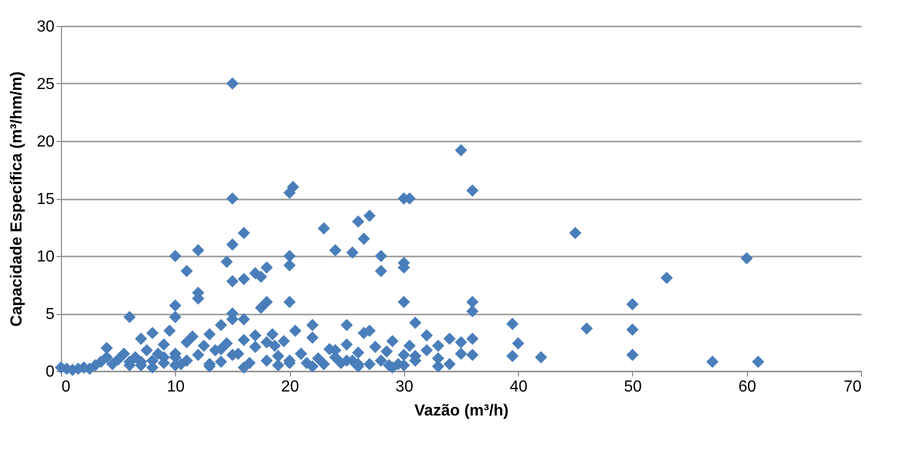 The width and height of the screenshot is (906, 452). Describe the element at coordinates (175, 387) in the screenshot. I see `x-tick-label: 10` at that location.